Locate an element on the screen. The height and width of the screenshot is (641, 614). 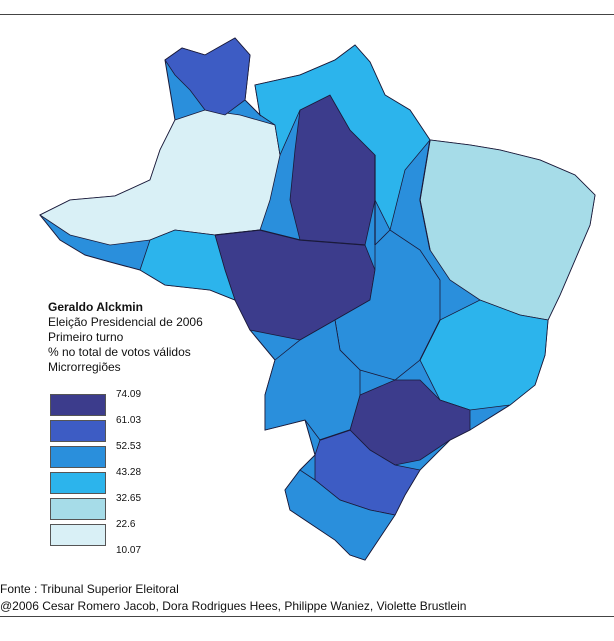
top-rule is located at coordinates (307, 14).